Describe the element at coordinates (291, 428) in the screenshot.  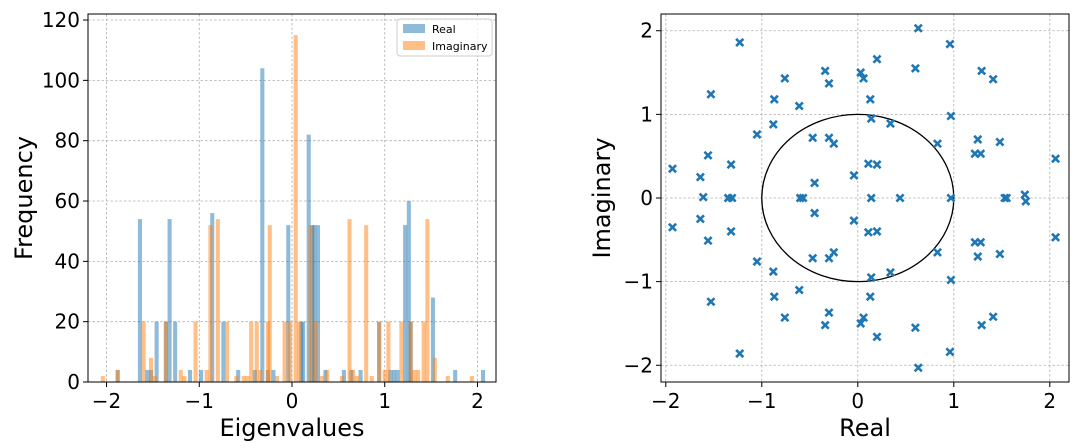
I see `histogram-x-axis-label: Eigenvalues` at that location.